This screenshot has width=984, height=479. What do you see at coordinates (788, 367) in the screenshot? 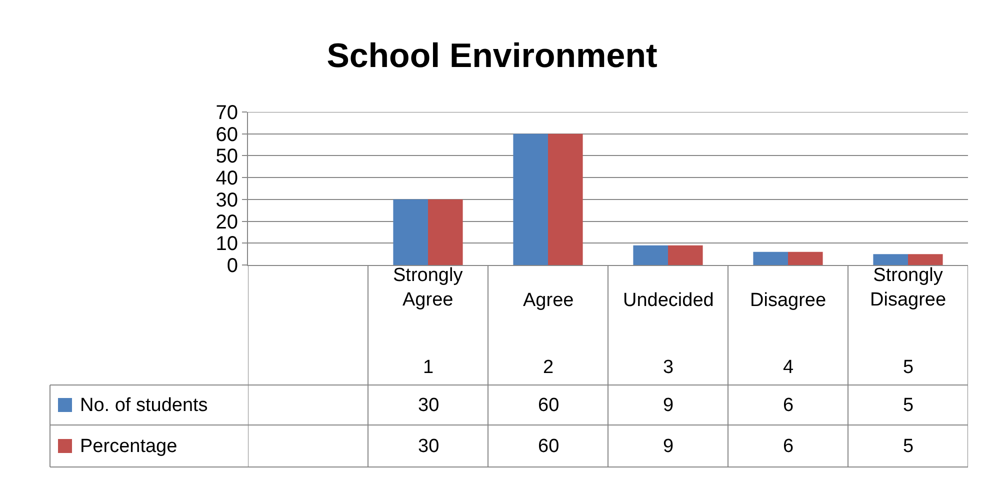
I see `text: 4` at bounding box center [788, 367].